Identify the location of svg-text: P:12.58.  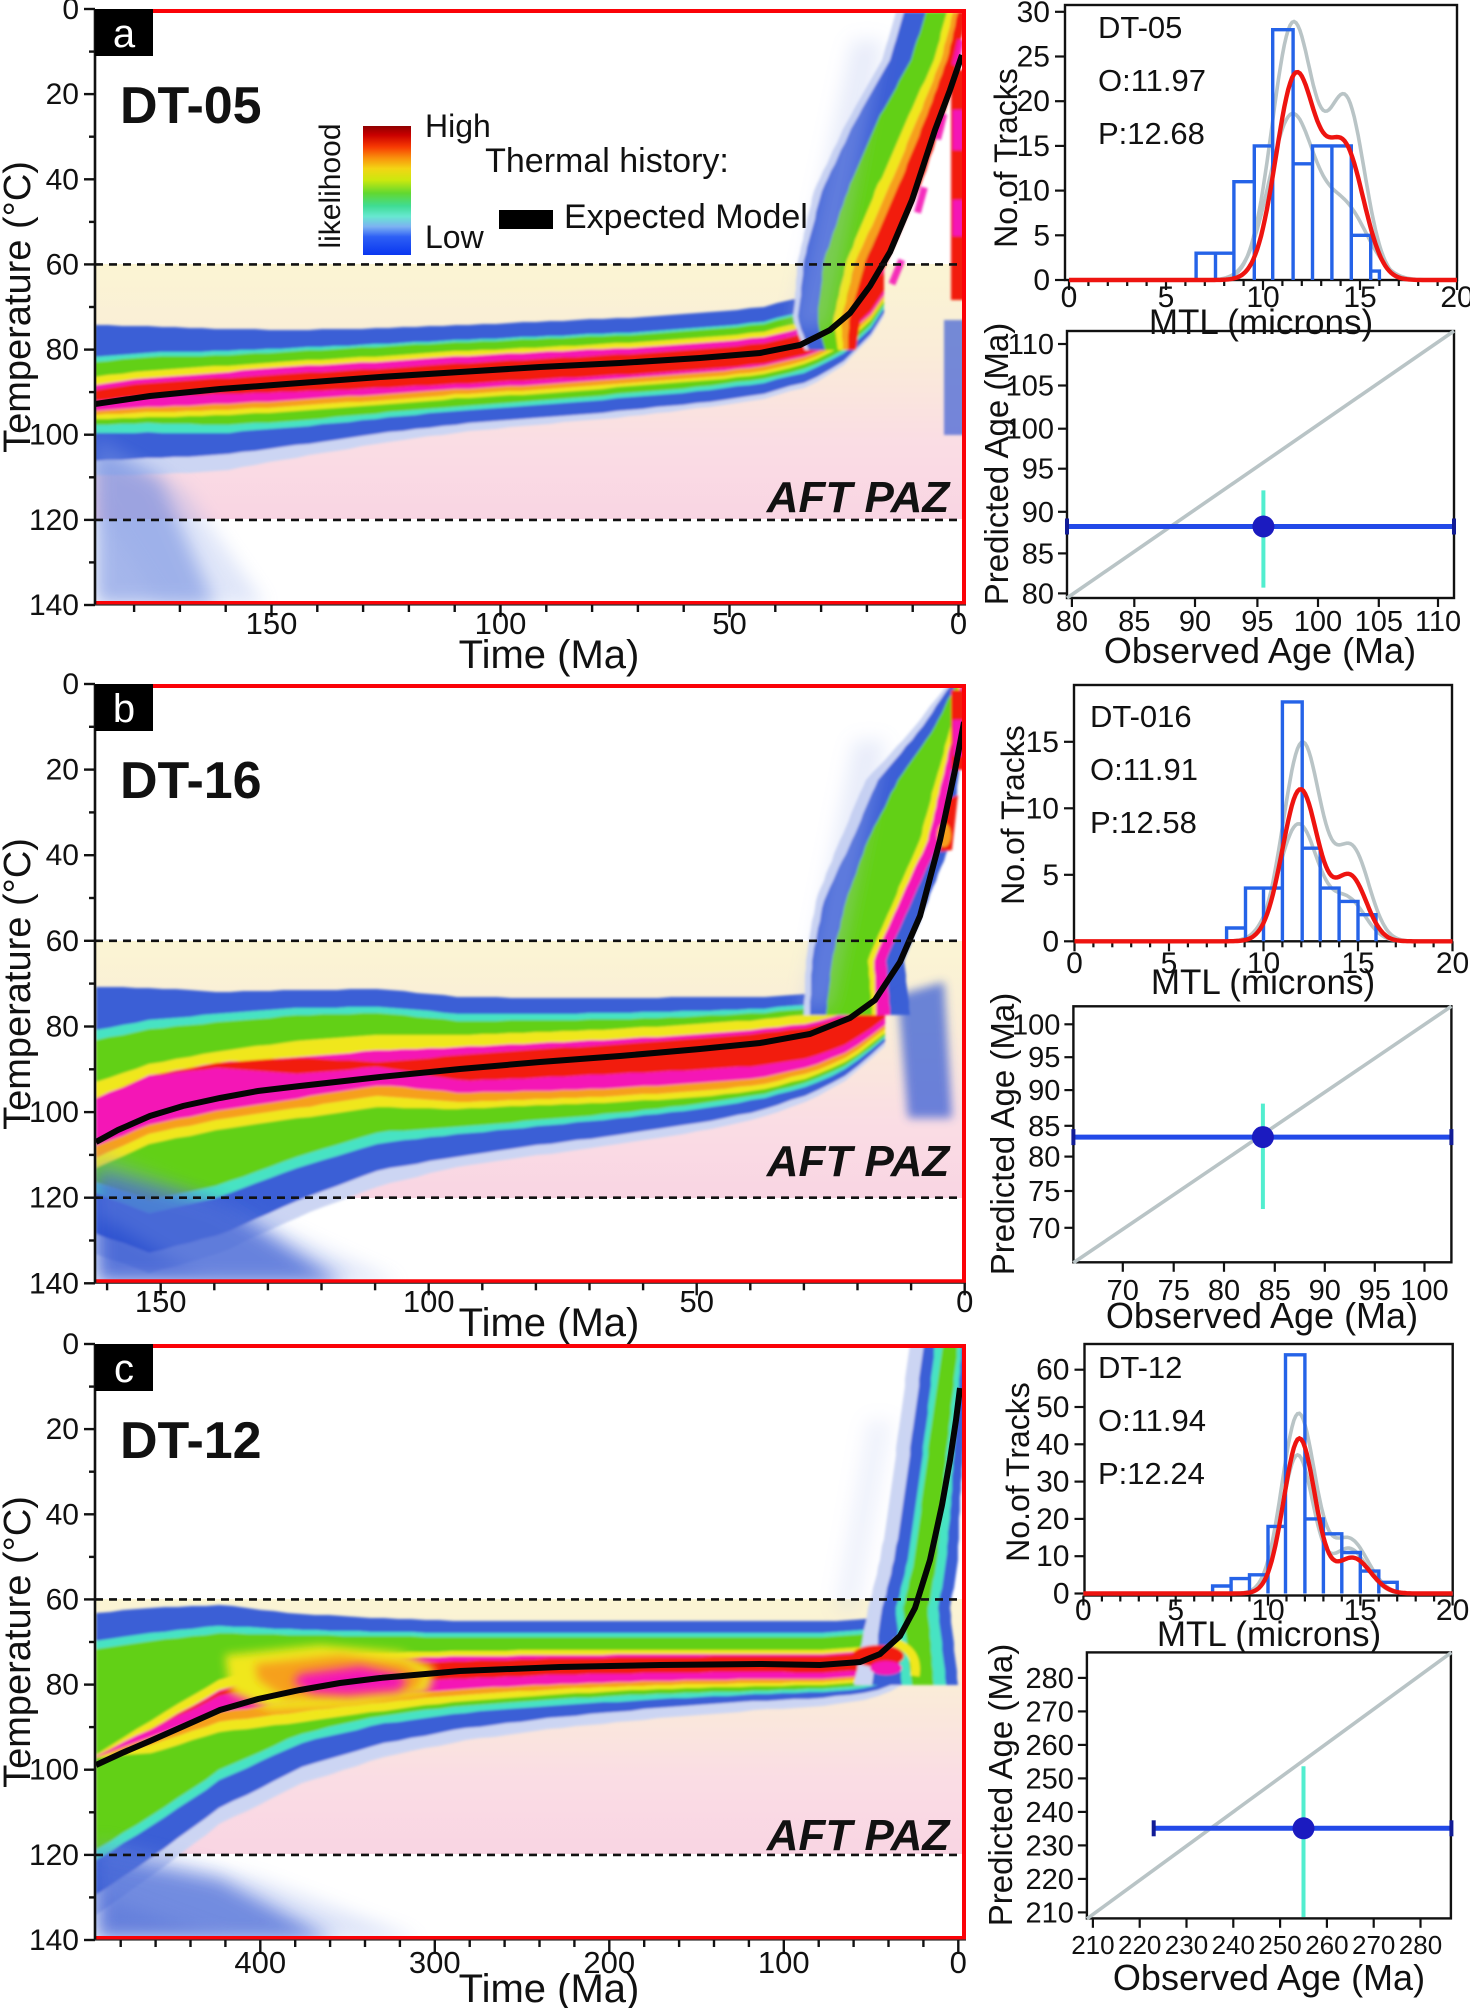
(1143, 822).